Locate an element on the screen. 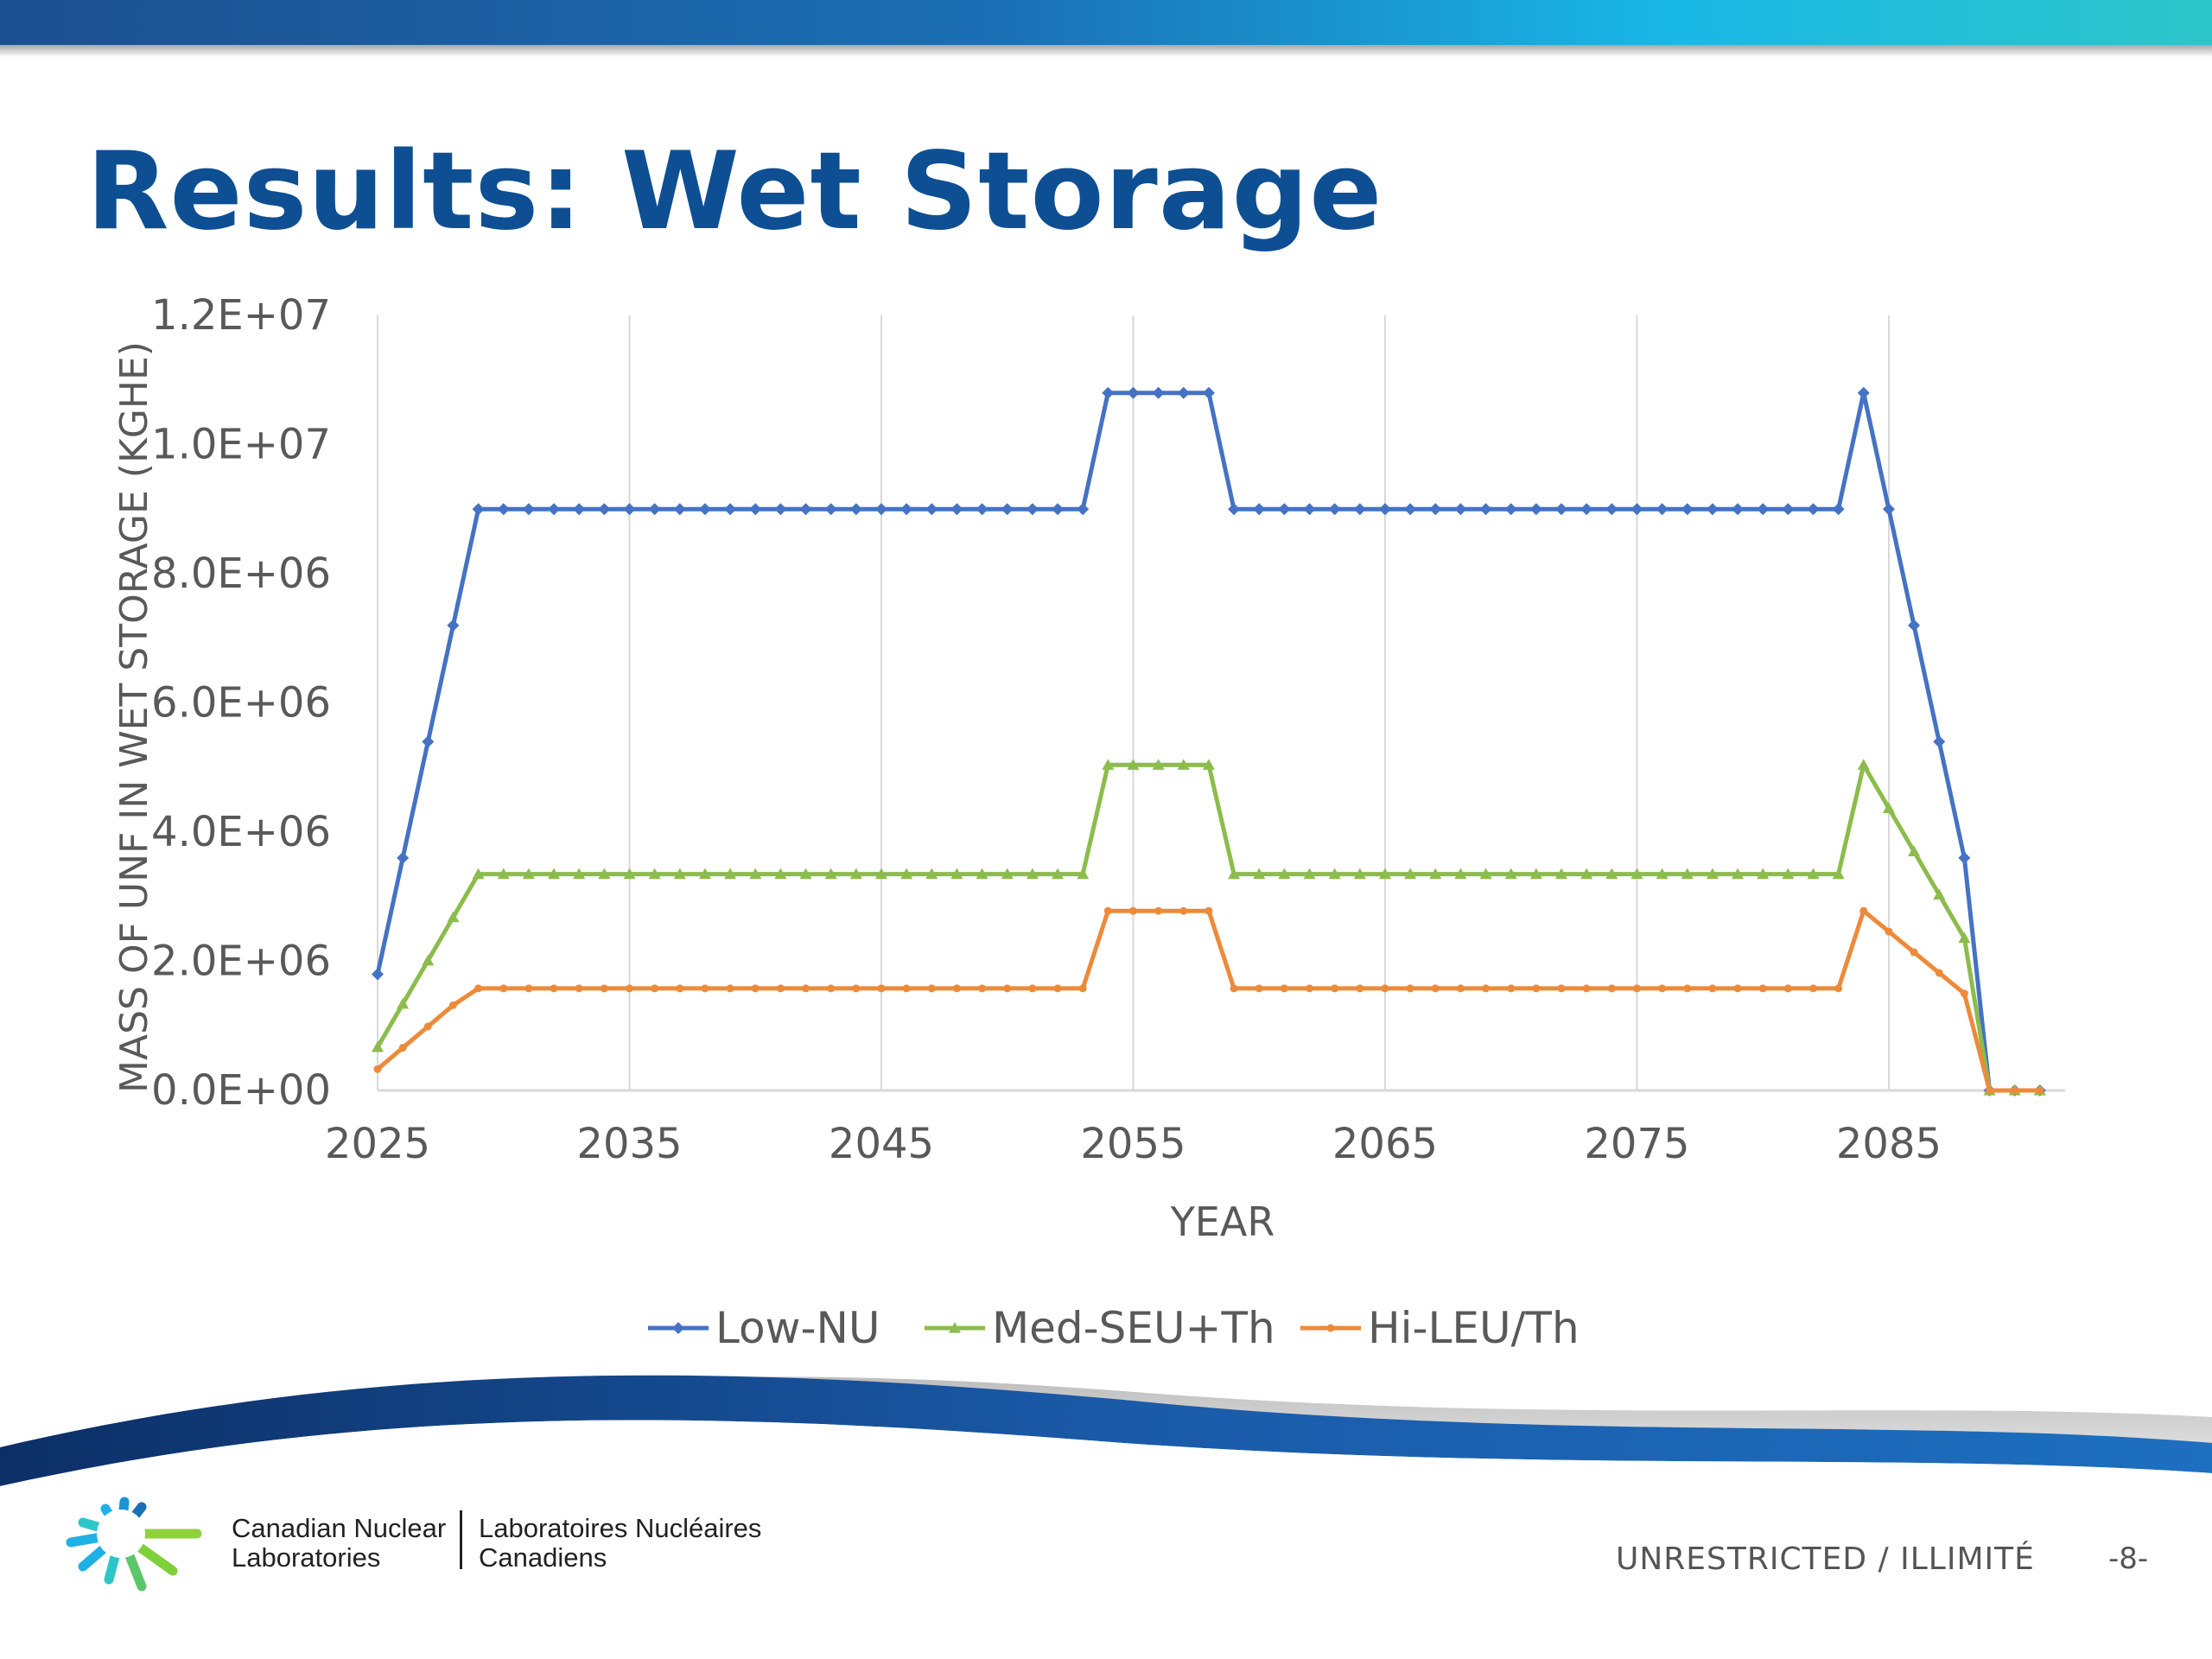 The height and width of the screenshot is (1659, 2212). logo-french-line2: Canadiens is located at coordinates (543, 1557).